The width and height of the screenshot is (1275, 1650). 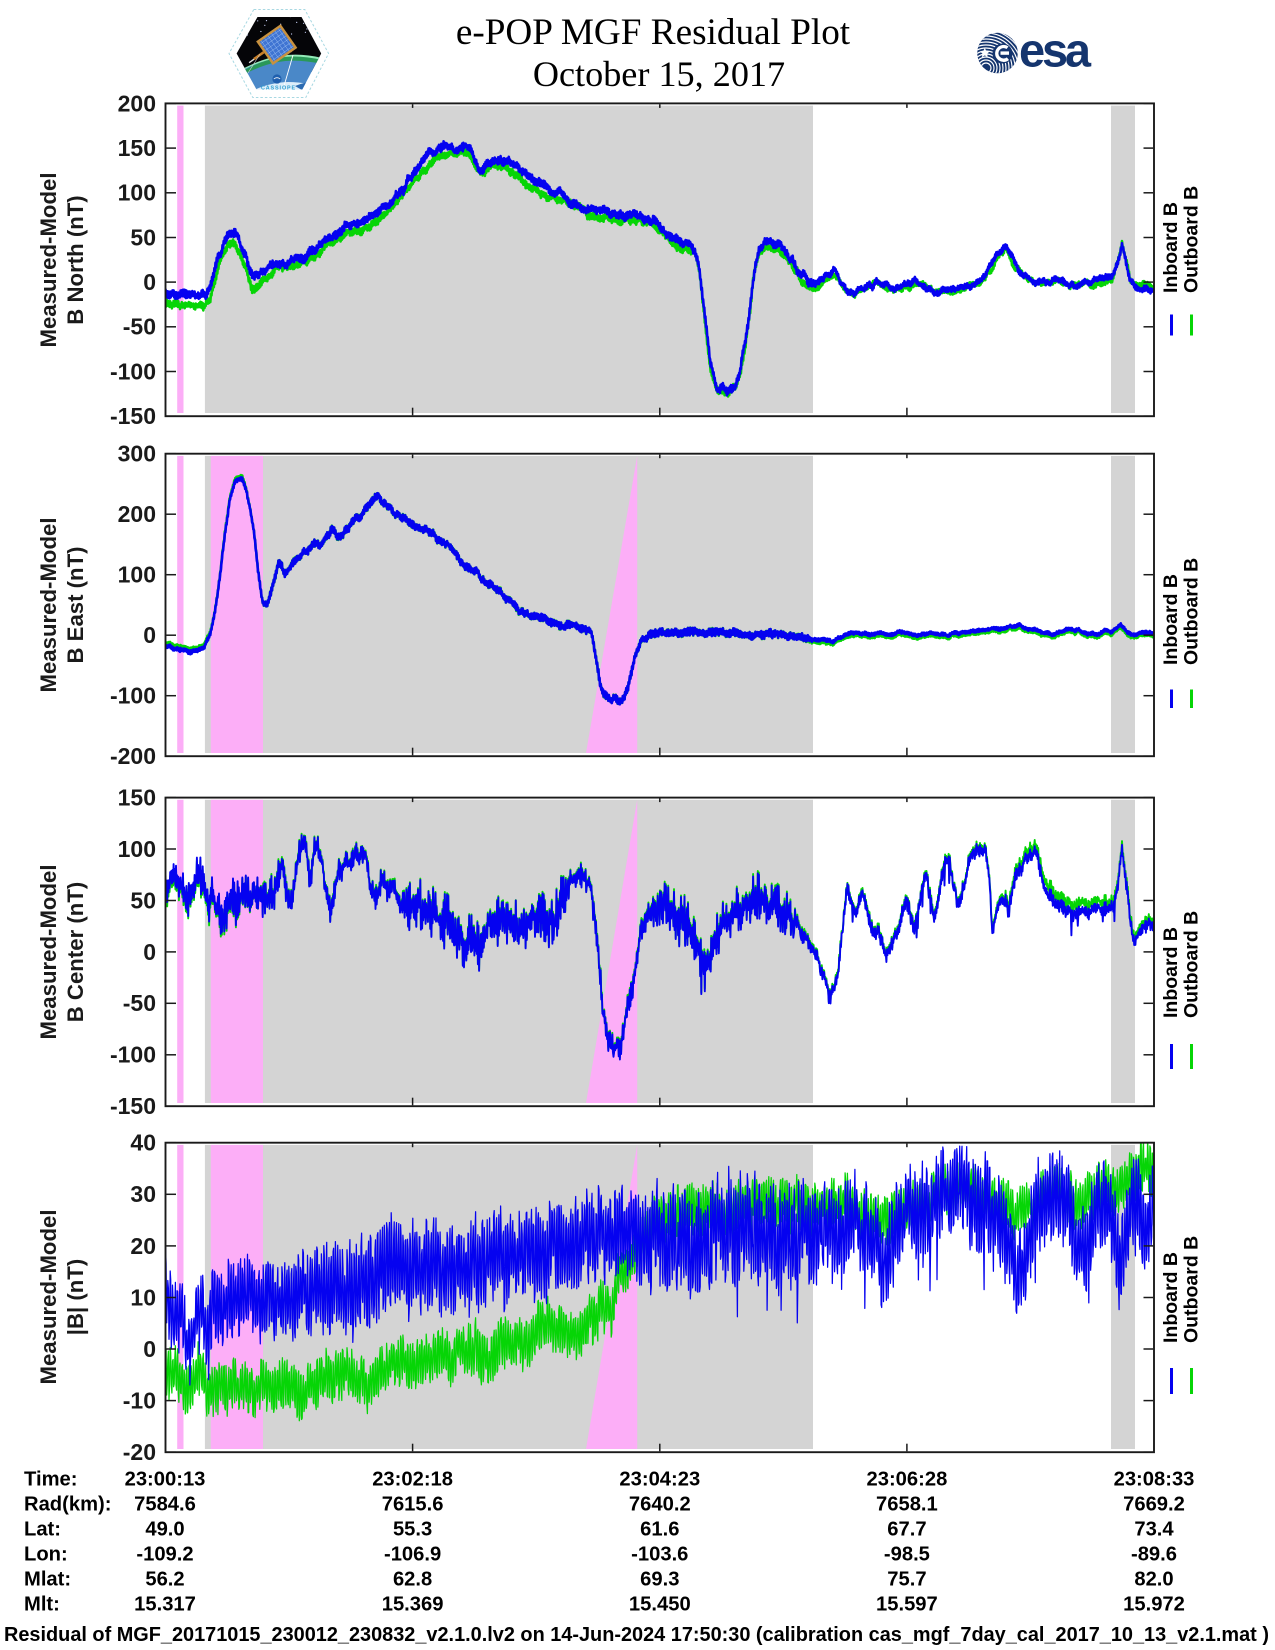 What do you see at coordinates (906, 1579) in the screenshot?
I see `svg-text: 75.7` at bounding box center [906, 1579].